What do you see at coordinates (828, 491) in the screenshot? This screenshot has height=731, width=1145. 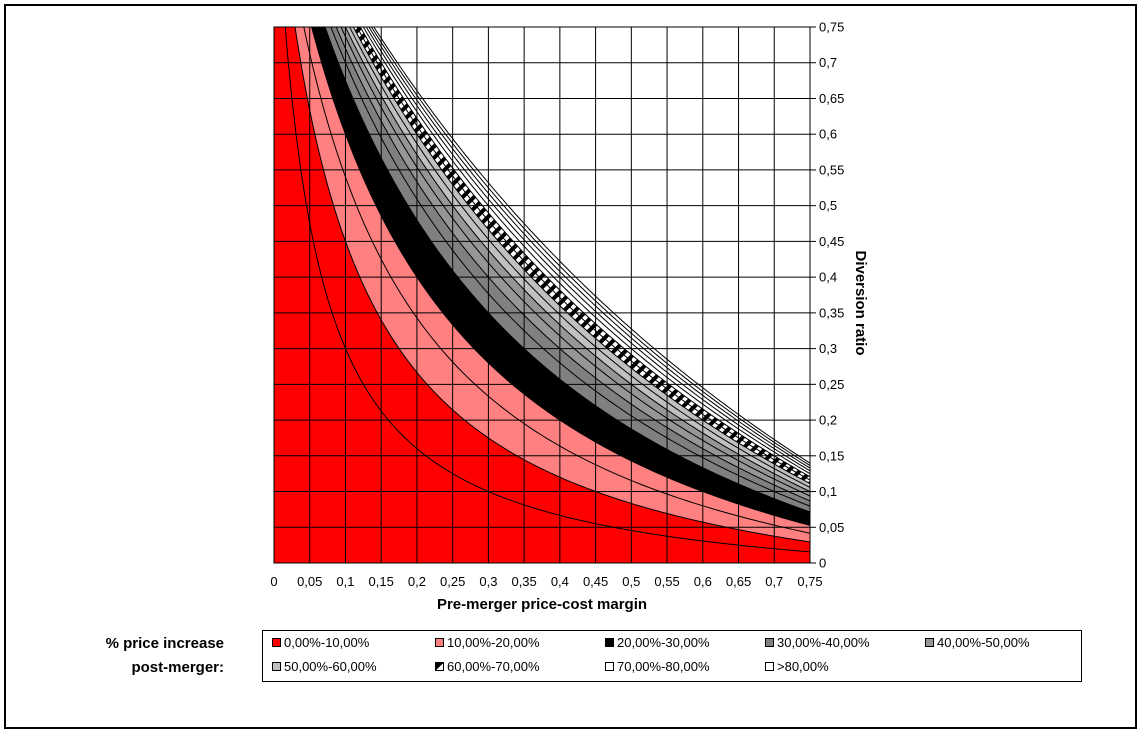 I see `y-tick-label: 0,1` at bounding box center [828, 491].